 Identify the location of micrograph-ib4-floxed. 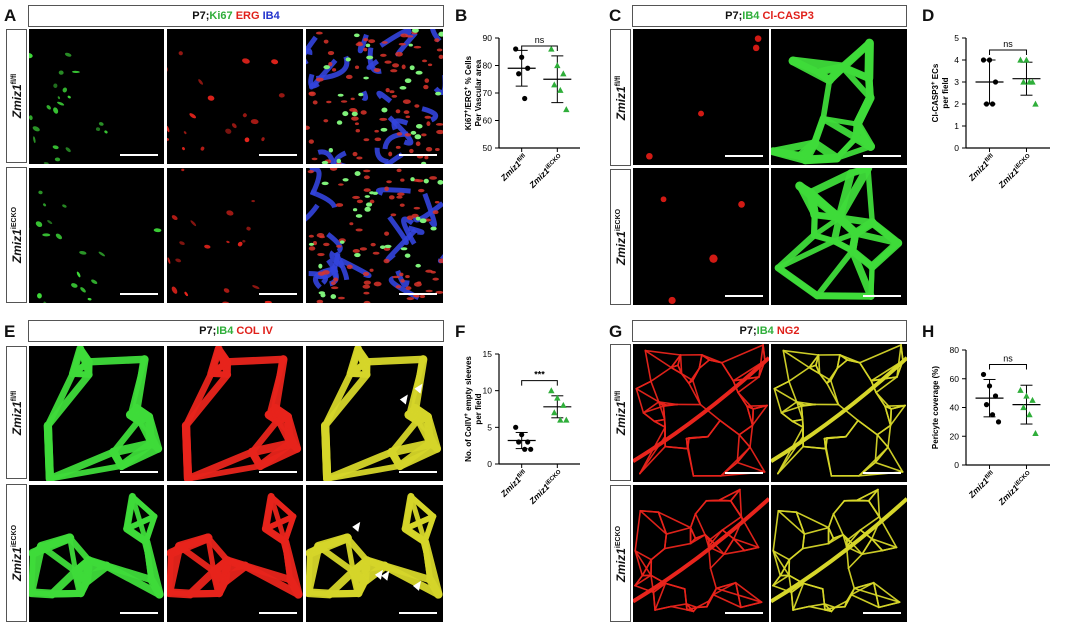
(96, 413).